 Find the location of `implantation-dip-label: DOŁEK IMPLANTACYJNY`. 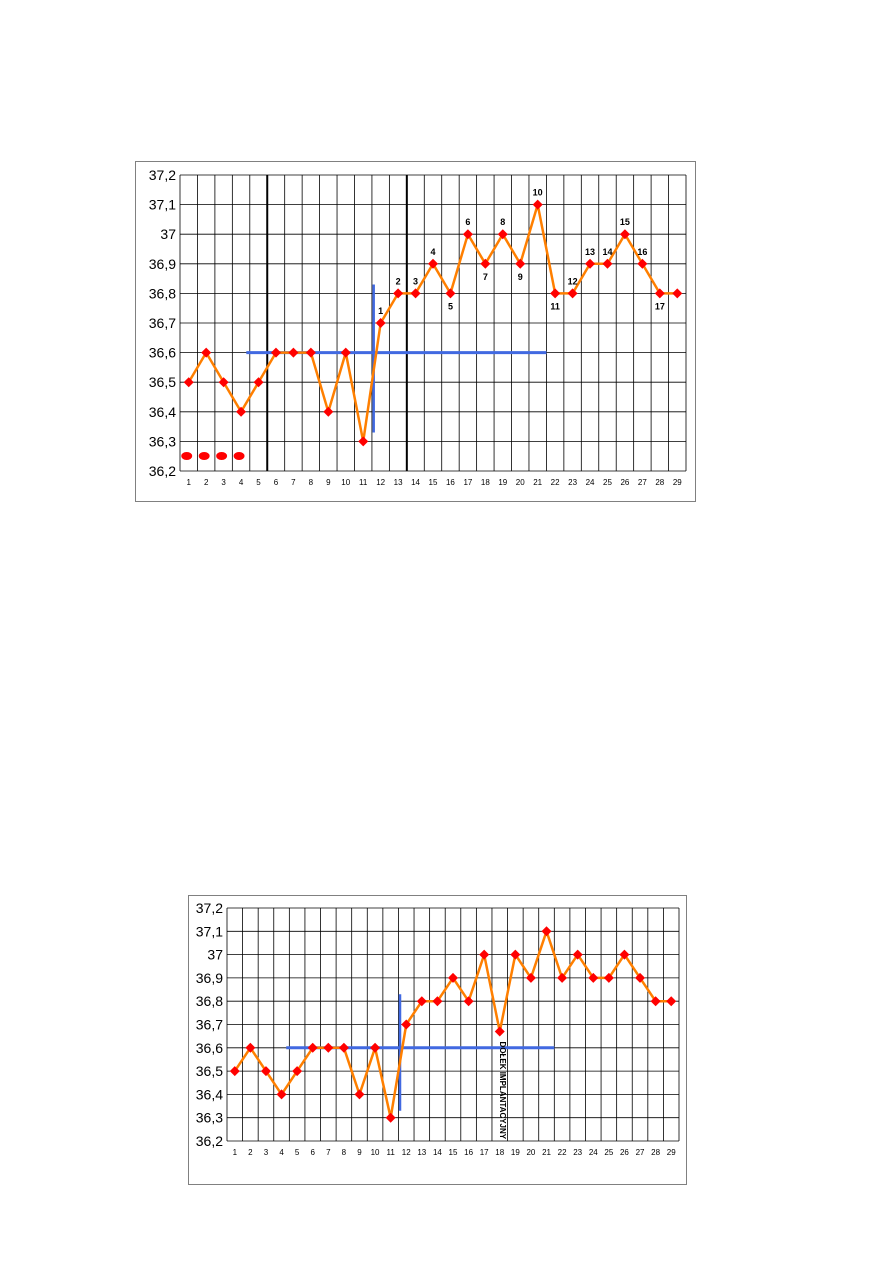

implantation-dip-label: DOŁEK IMPLANTACYJNY is located at coordinates (502, 1090).